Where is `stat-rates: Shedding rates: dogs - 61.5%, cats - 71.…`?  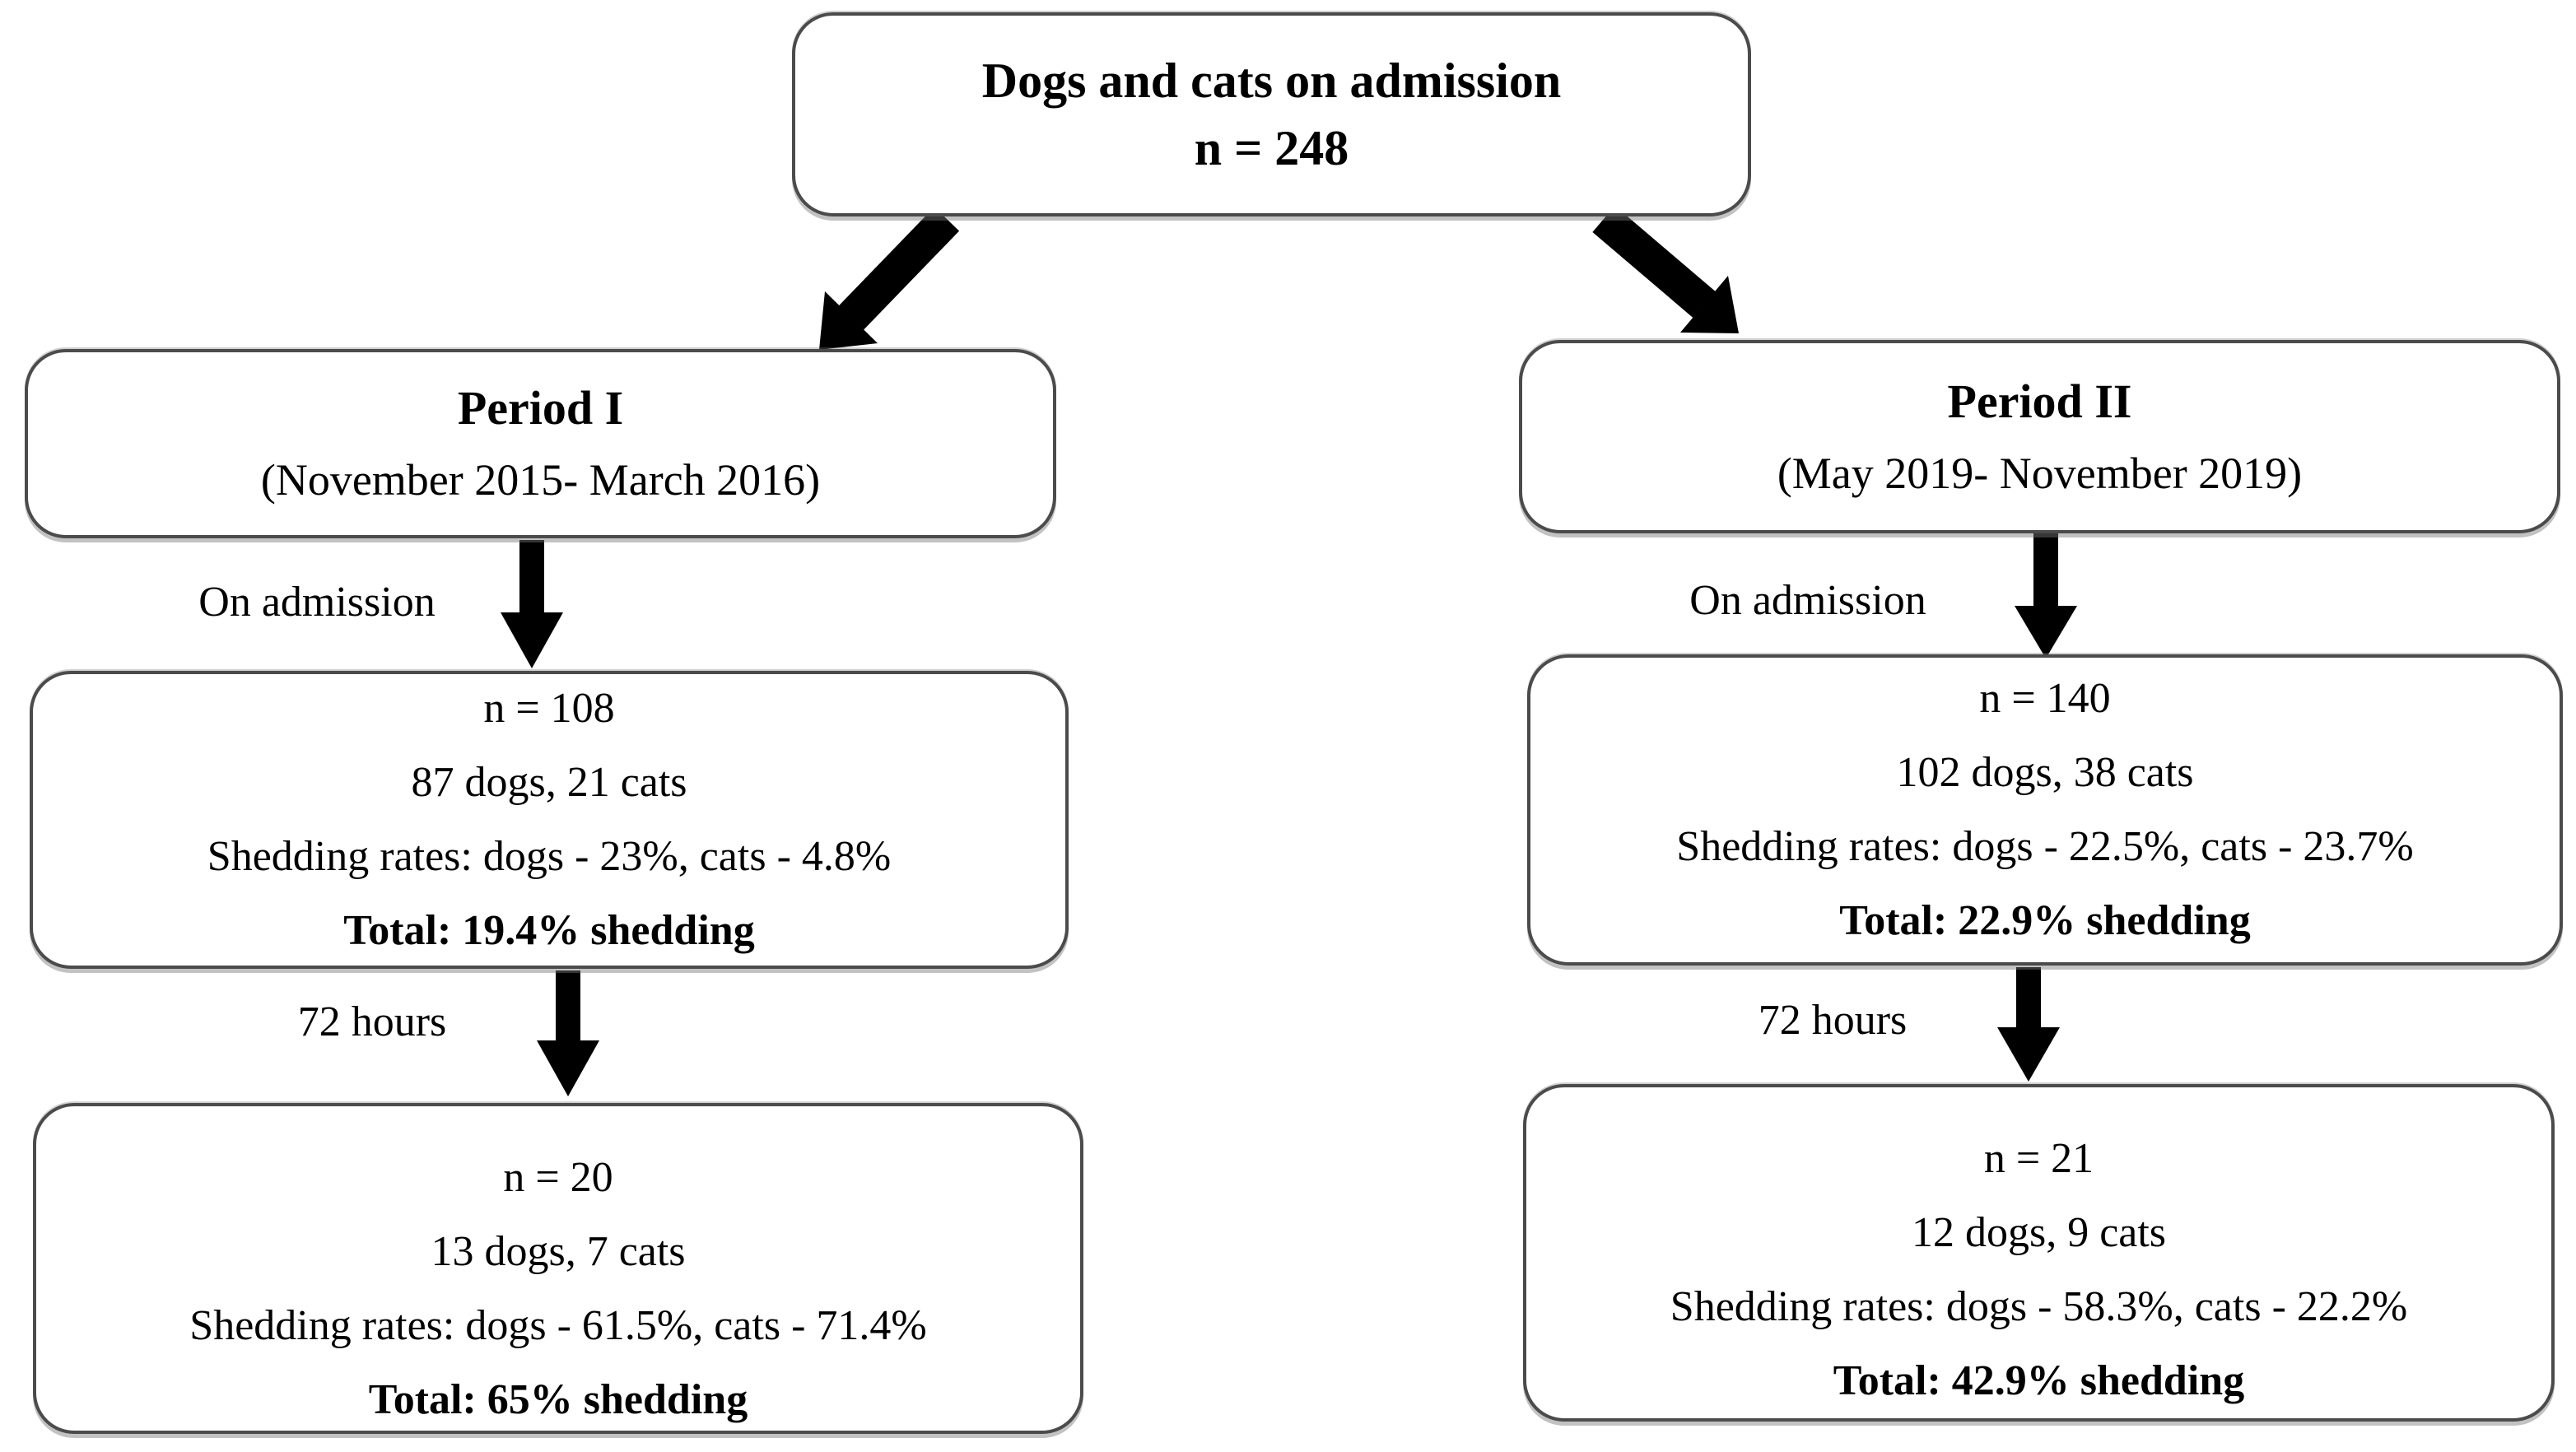
stat-rates: Shedding rates: dogs - 61.5%, cats - 71.… is located at coordinates (558, 1325).